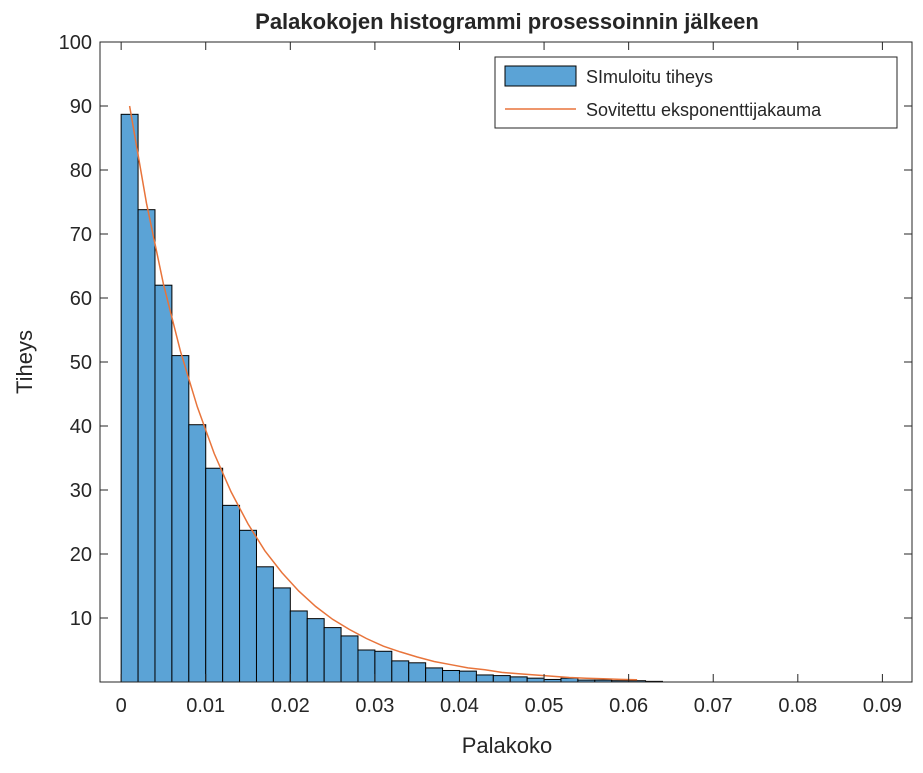 The image size is (923, 773). I want to click on x-tick-label: 0.01, so click(205, 706).